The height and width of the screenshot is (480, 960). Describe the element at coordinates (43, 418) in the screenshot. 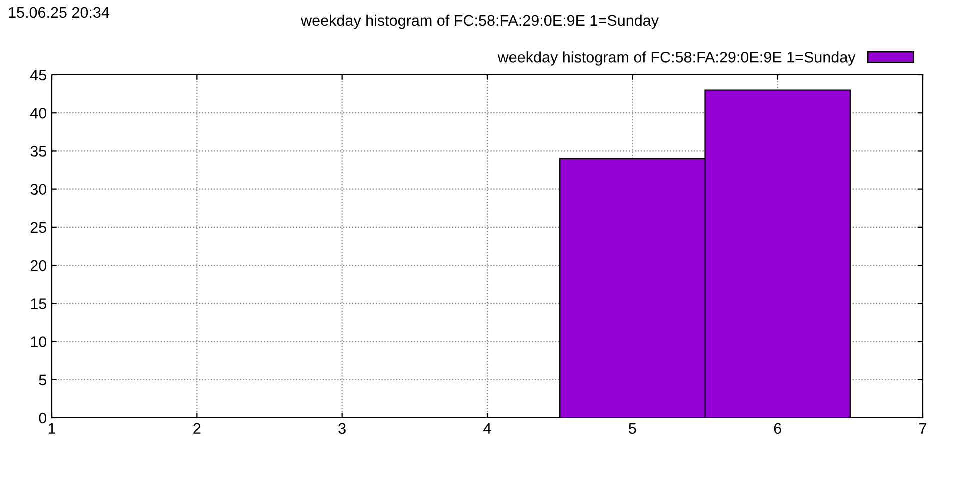

I see `y-tick-label: 0` at that location.